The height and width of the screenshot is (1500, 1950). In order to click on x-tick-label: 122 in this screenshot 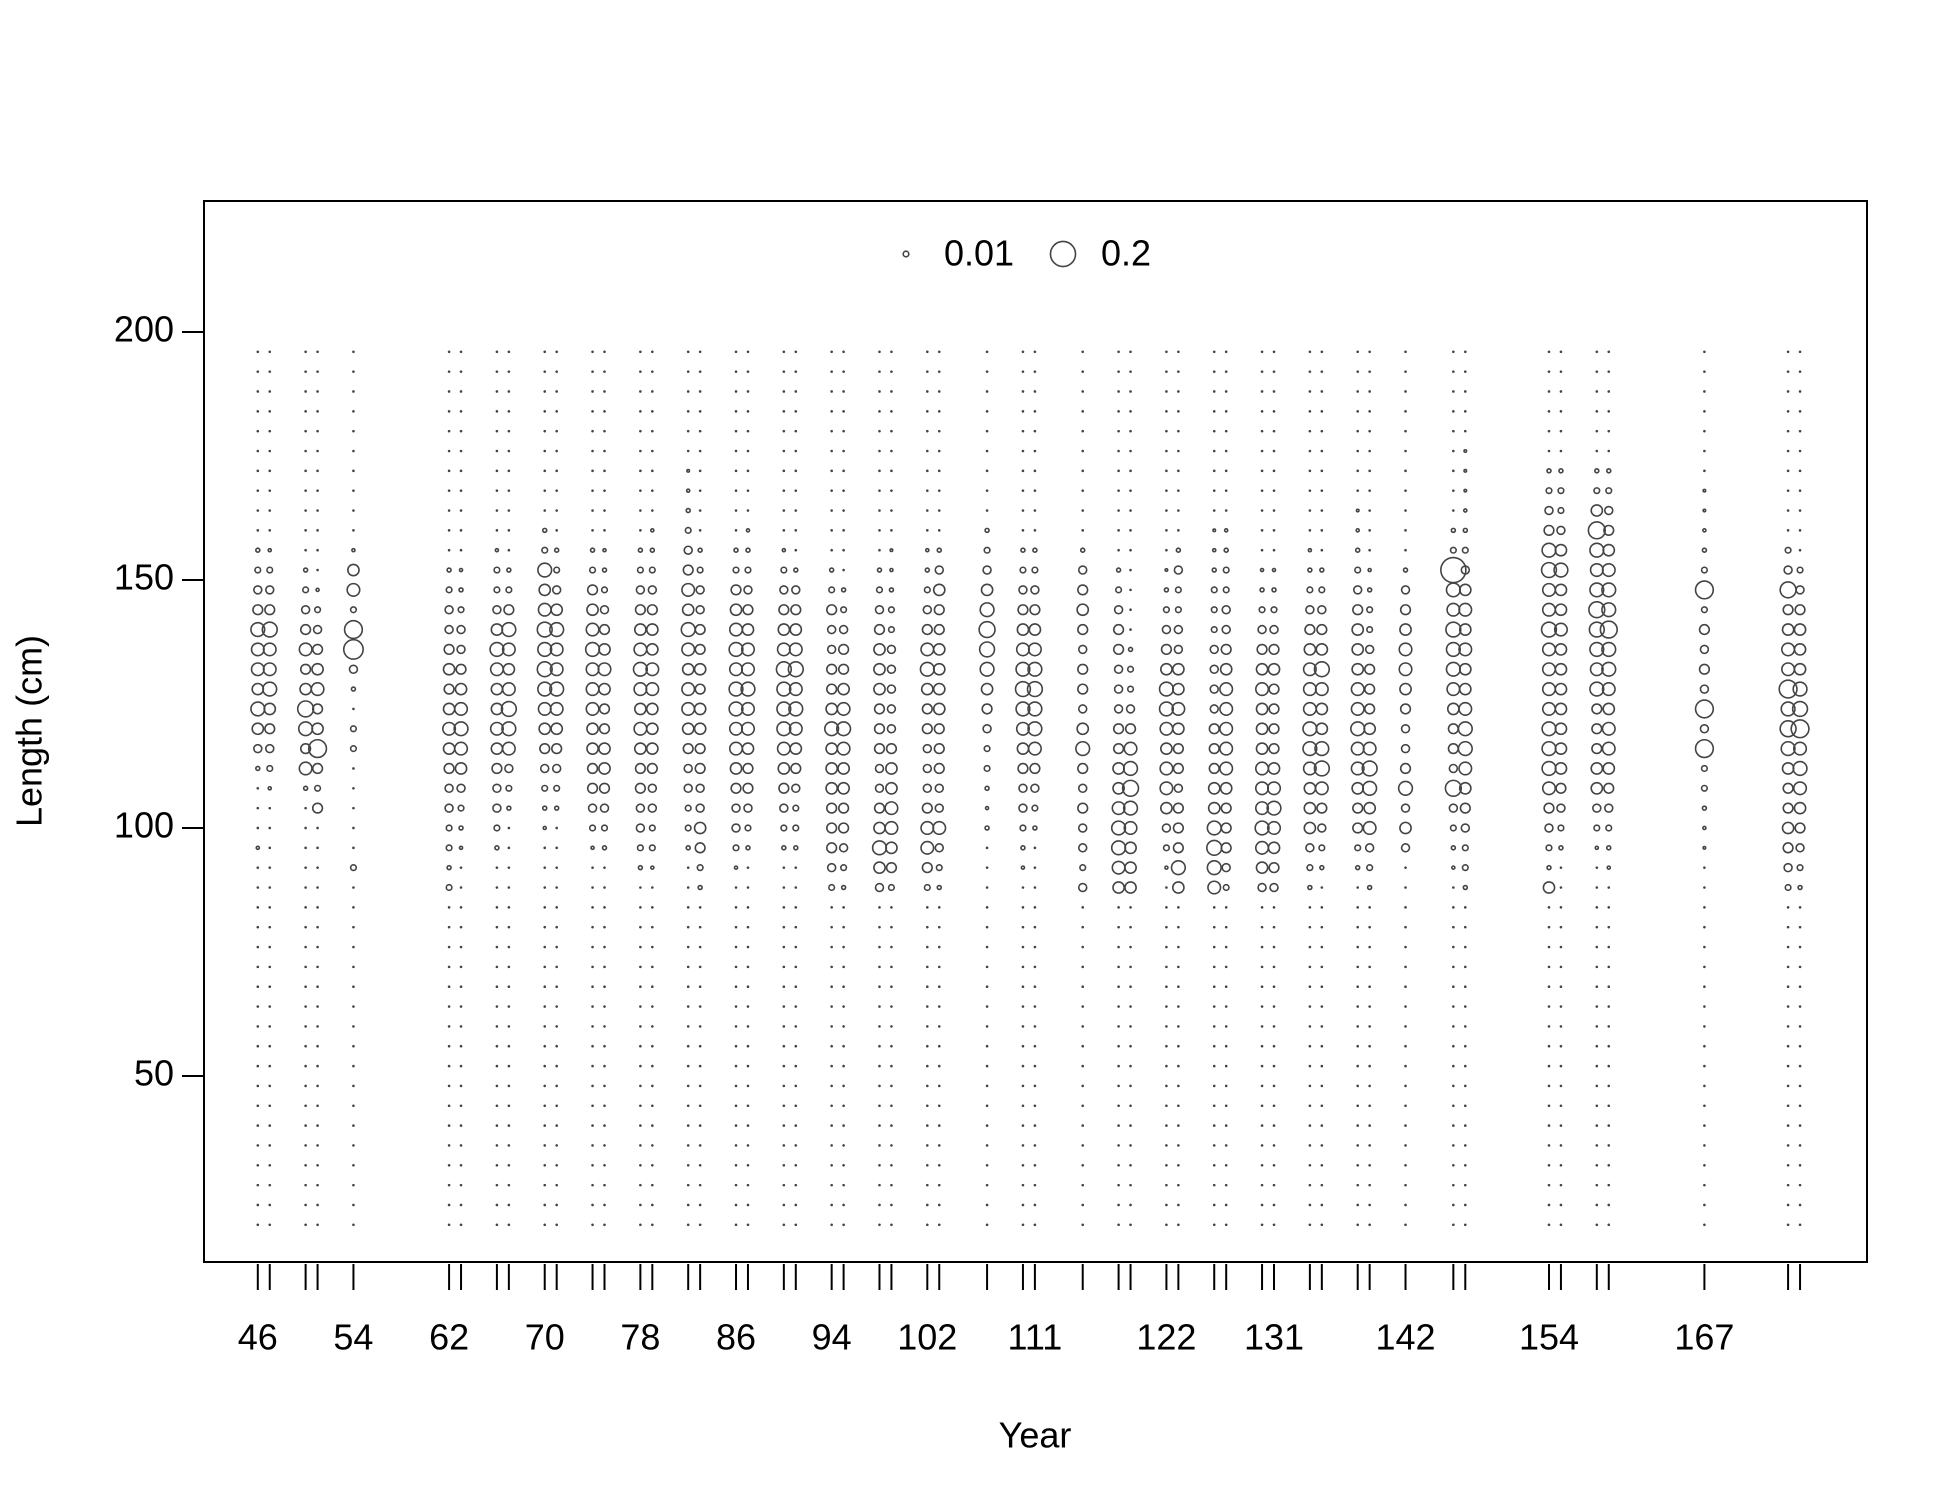, I will do `click(1166, 1337)`.